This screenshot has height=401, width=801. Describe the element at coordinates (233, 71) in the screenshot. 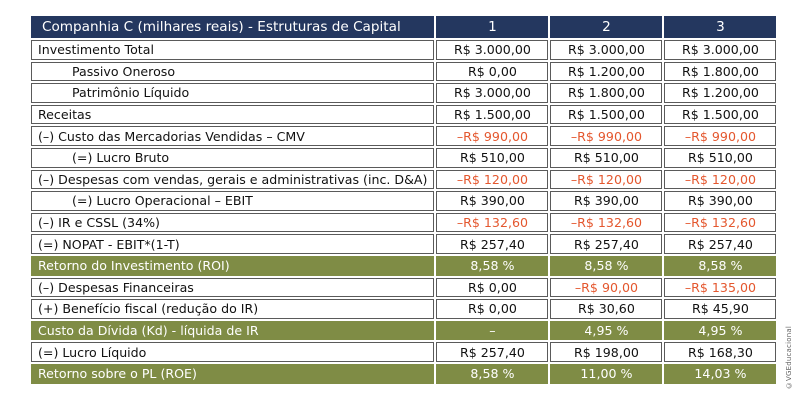

I see `row-label: Passivo Oneroso` at that location.